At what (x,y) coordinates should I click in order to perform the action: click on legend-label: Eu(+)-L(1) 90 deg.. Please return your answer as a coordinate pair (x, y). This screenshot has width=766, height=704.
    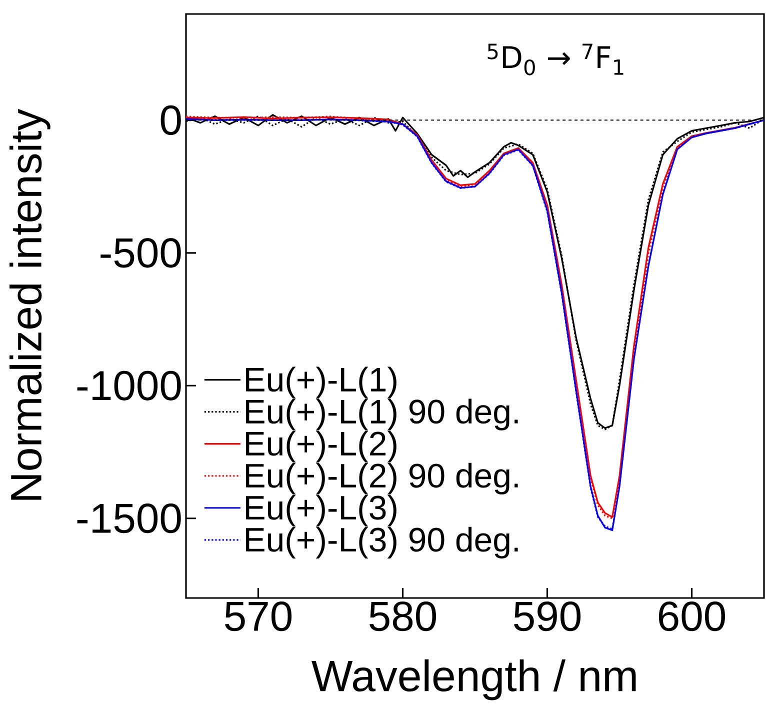
    Looking at the image, I should click on (382, 414).